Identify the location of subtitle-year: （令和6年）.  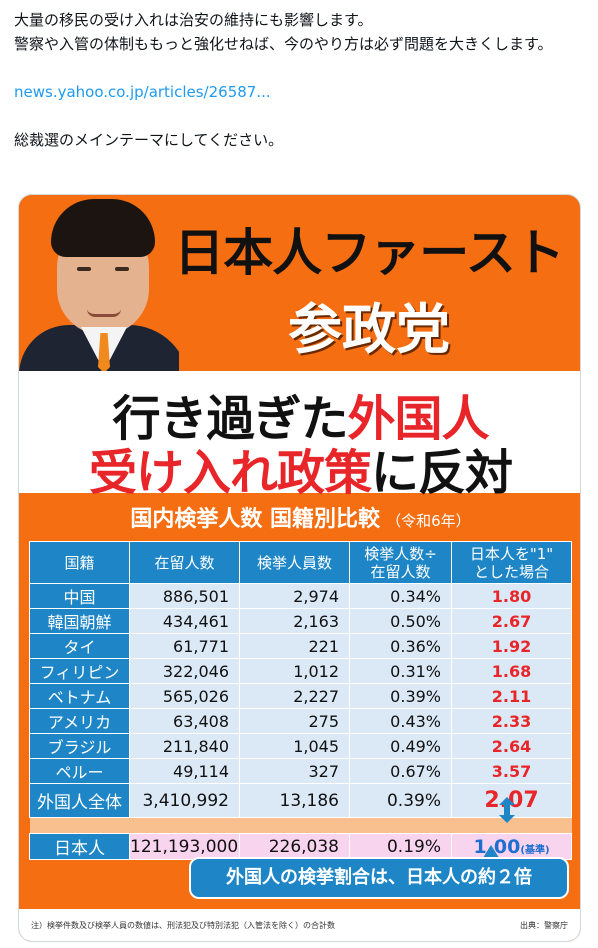
(428, 521).